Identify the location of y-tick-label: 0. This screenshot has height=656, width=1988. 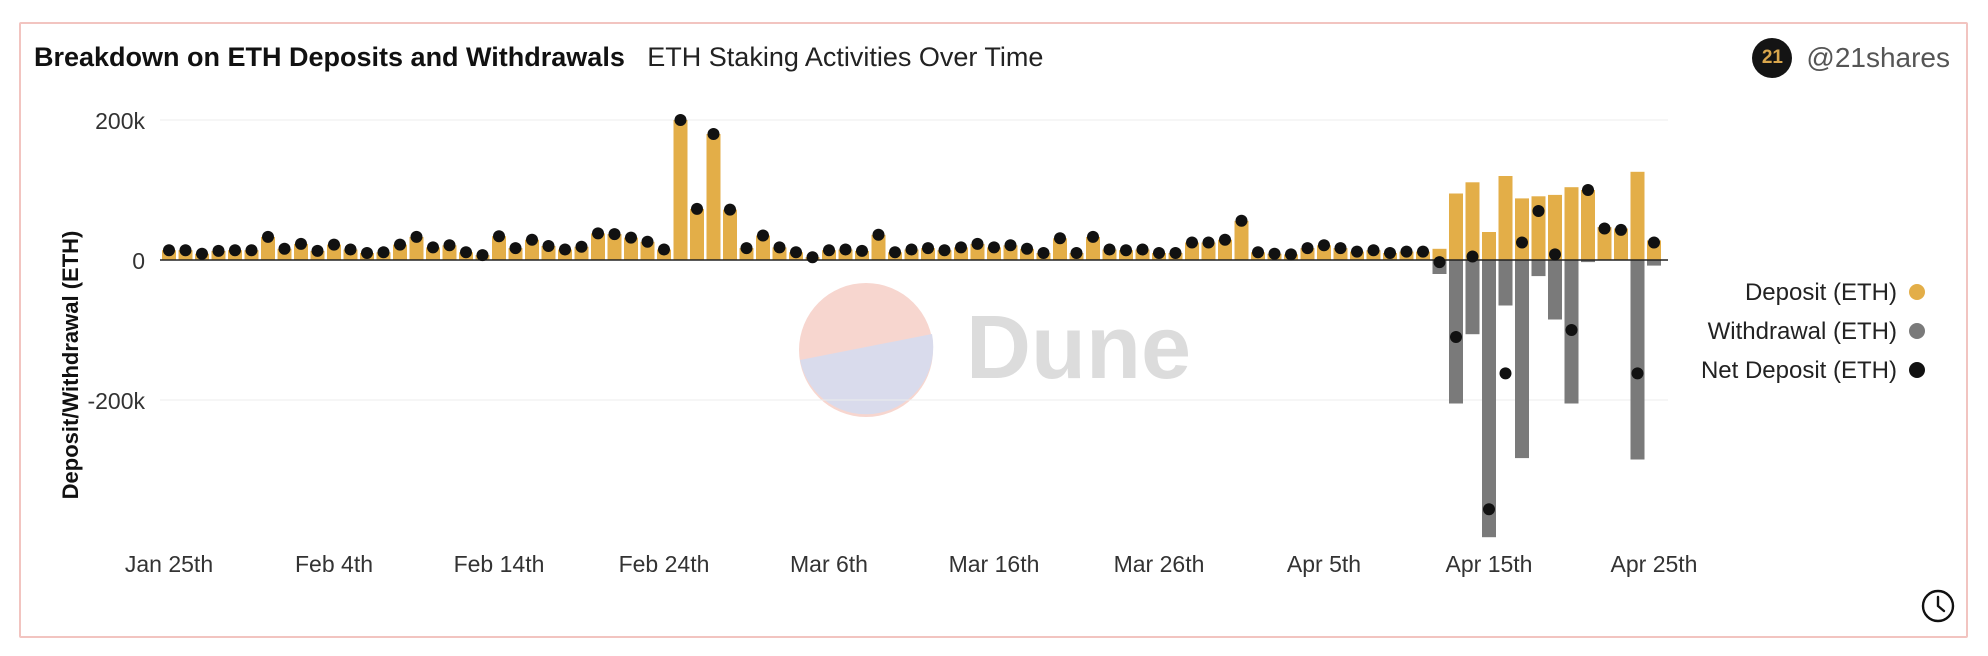
(138, 261).